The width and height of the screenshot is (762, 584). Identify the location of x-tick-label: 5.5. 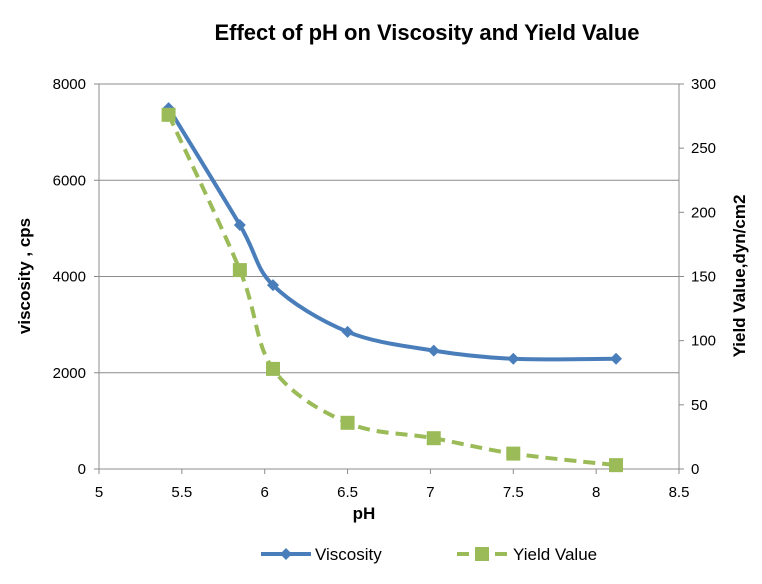
(181, 492).